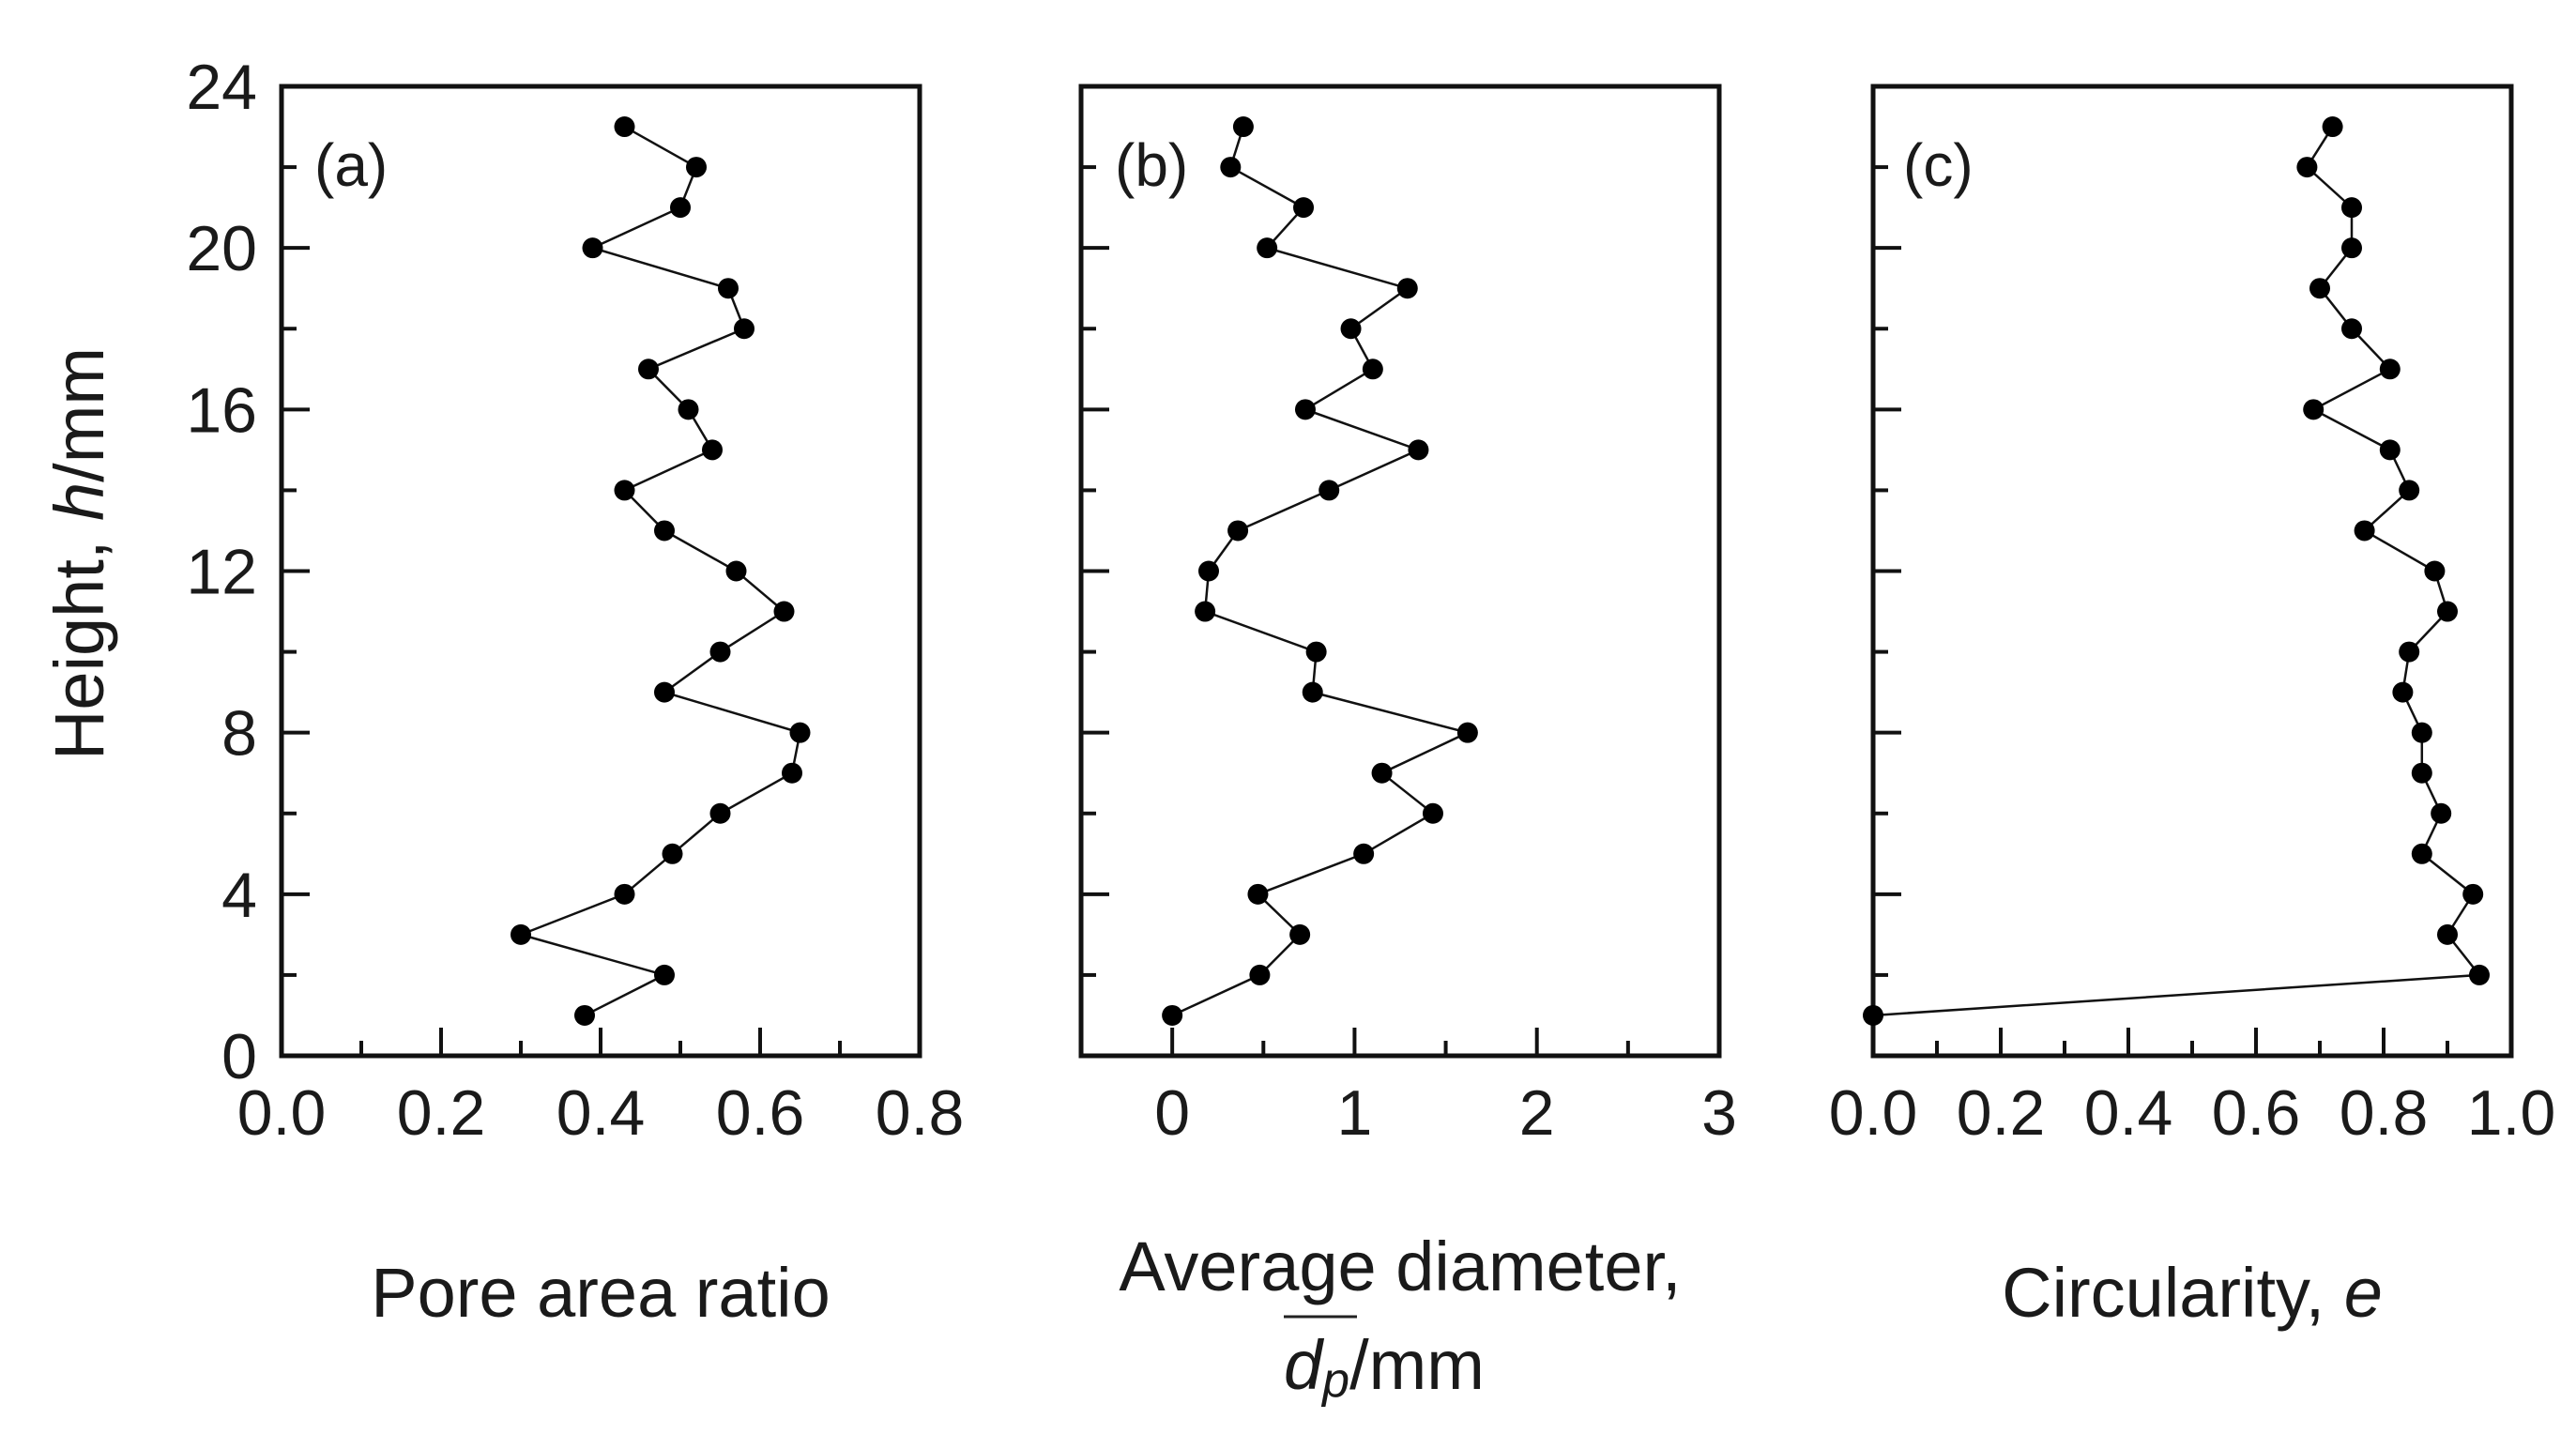 The image size is (2576, 1434). What do you see at coordinates (601, 1113) in the screenshot?
I see `panel-a-x-tick-label: 0.4` at bounding box center [601, 1113].